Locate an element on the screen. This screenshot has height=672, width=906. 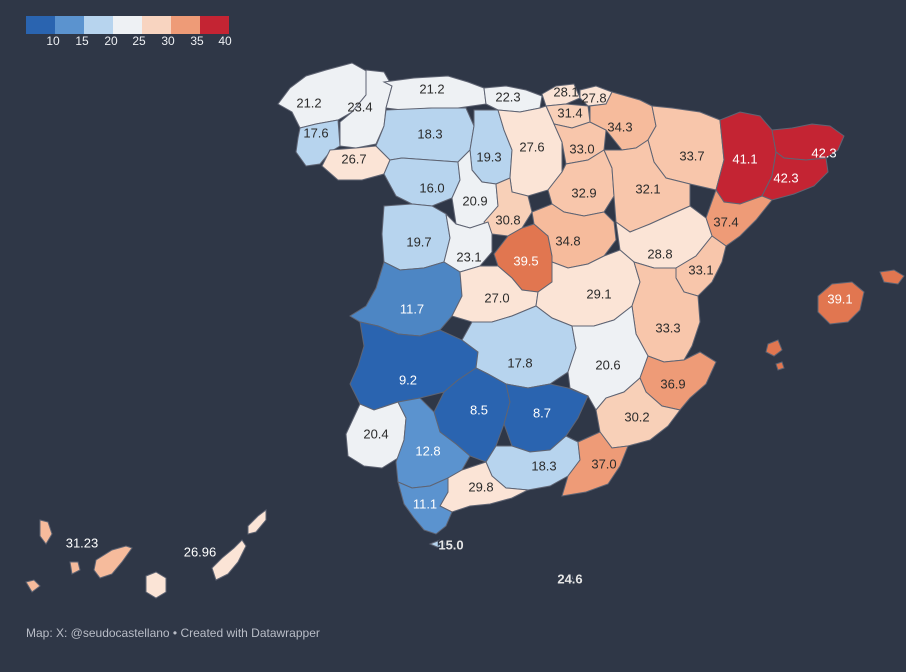
province-label-ciudad-real: 17.8 is located at coordinates (519, 362).